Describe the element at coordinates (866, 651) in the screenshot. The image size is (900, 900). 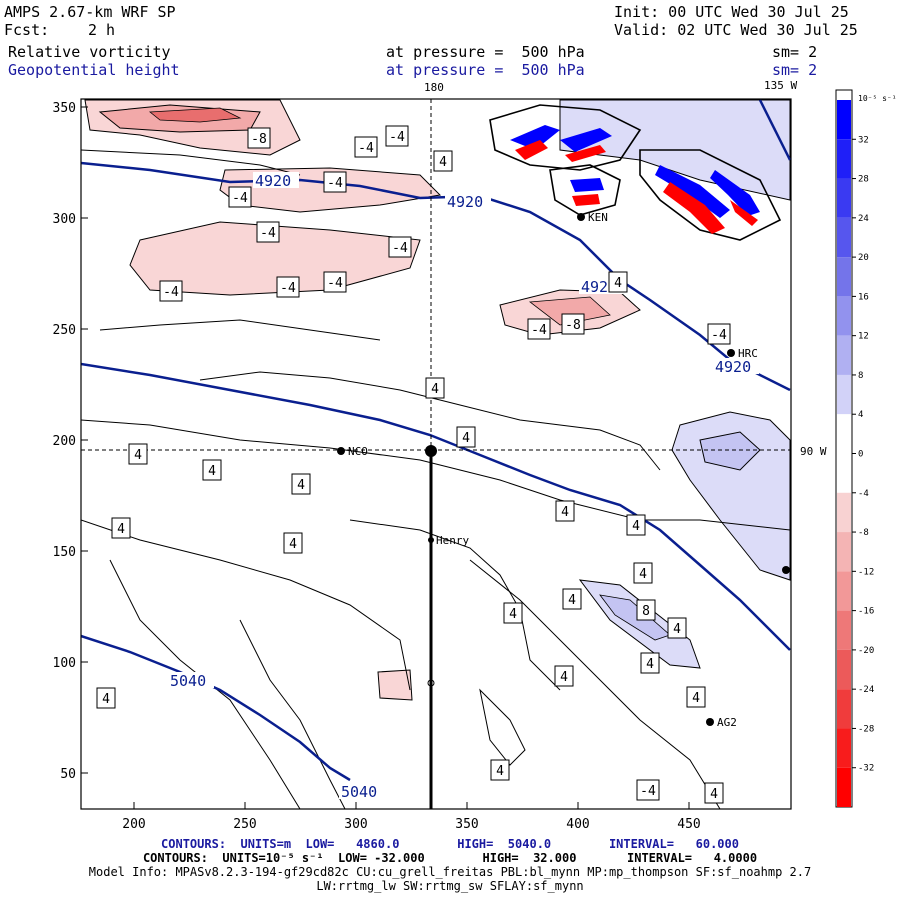
I see `colorbar-tick-label: -20` at that location.